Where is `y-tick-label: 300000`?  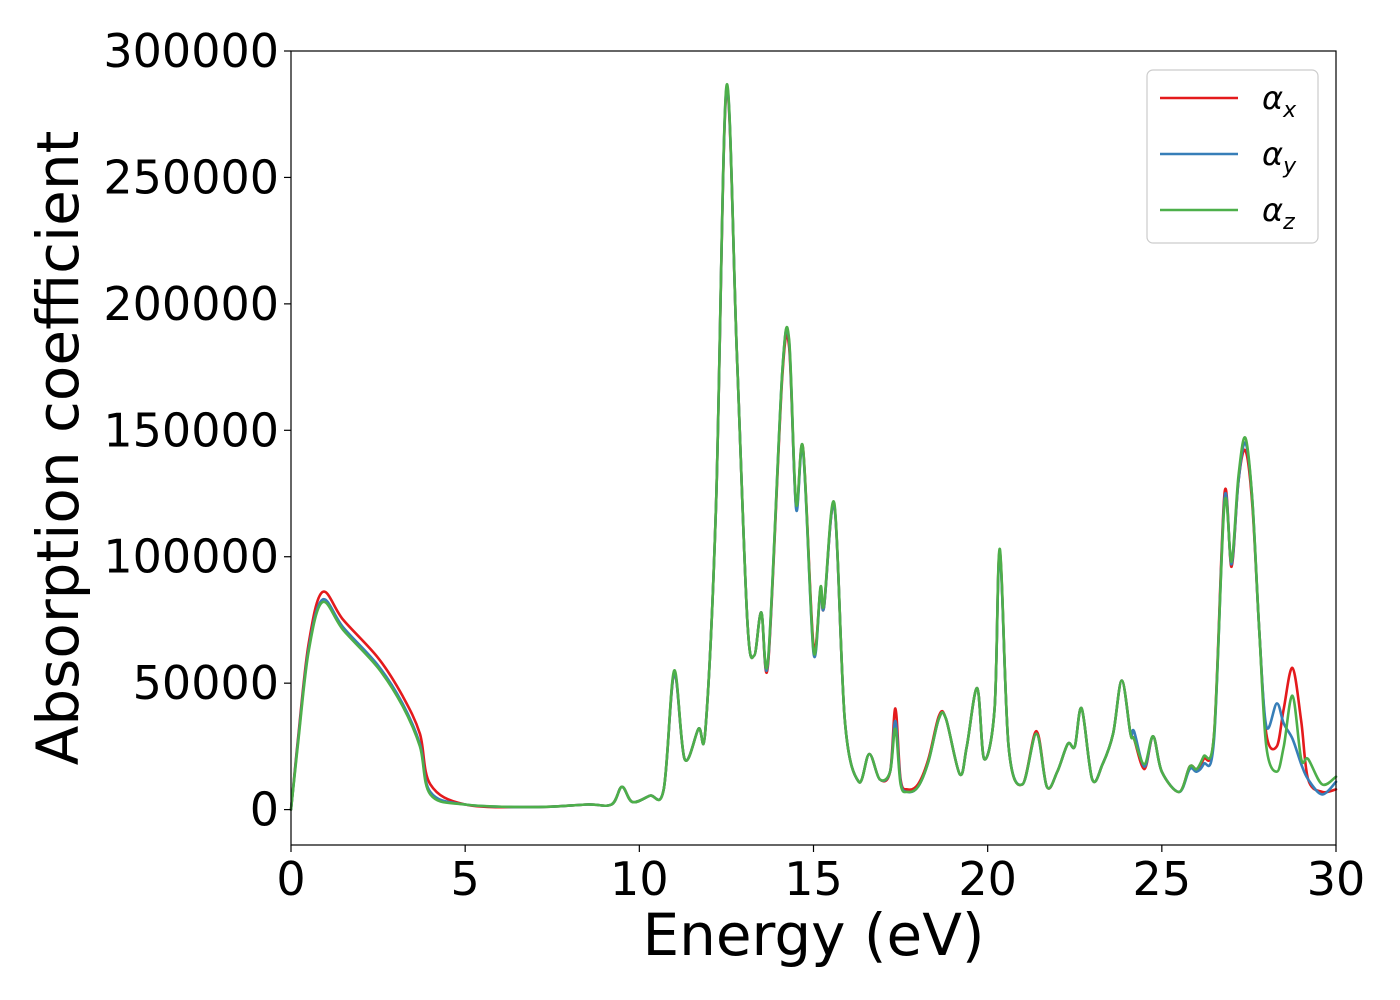 y-tick-label: 300000 is located at coordinates (191, 51).